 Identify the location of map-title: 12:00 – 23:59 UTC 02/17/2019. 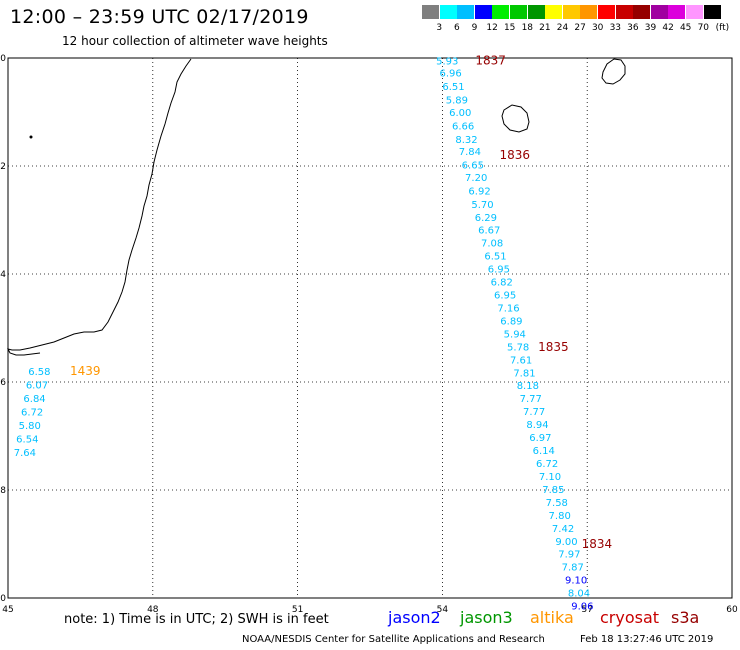
(159, 17).